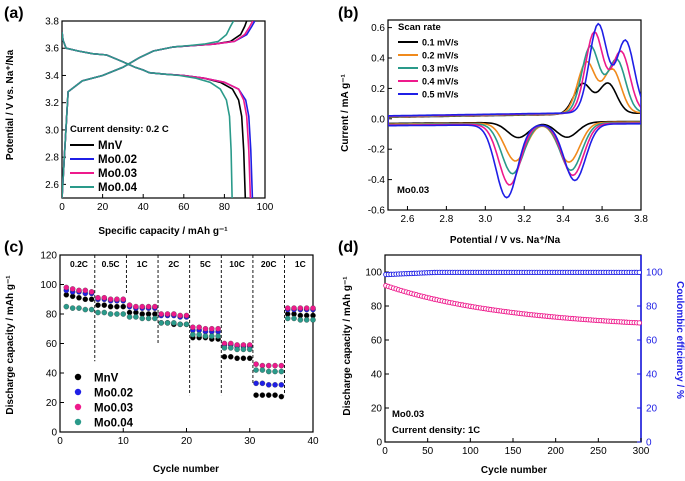 The height and width of the screenshot is (481, 685). Describe the element at coordinates (110, 146) in the screenshot. I see `panel-a-legend-label: MnV` at that location.